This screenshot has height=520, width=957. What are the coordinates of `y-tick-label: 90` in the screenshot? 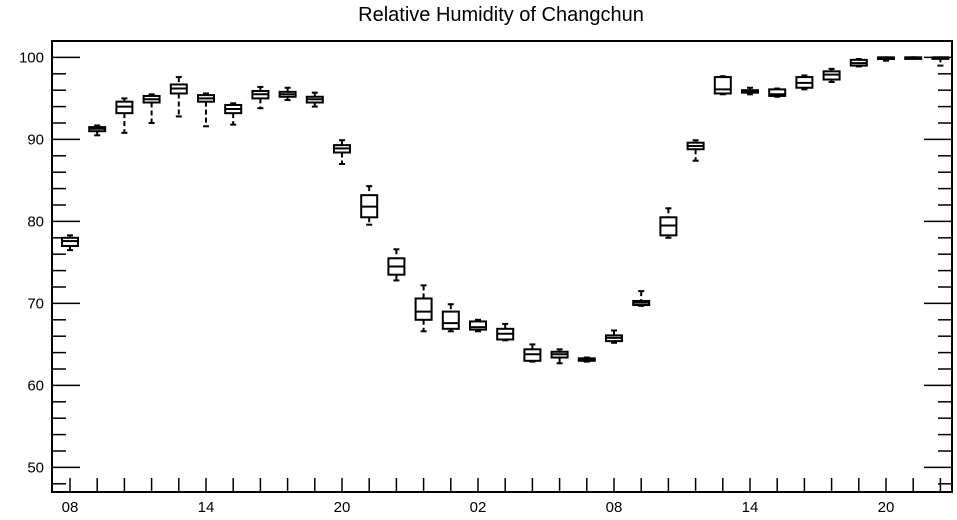 It's located at (35, 139).